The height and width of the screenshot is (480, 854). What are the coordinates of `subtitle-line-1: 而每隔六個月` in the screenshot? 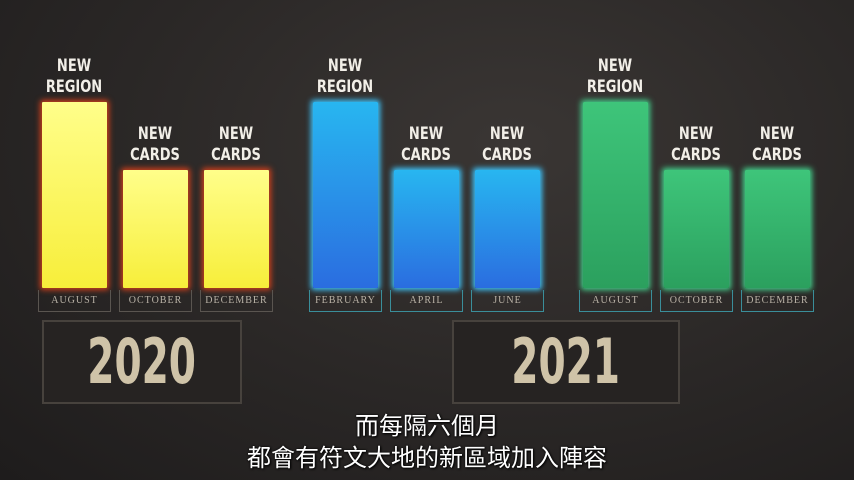 It's located at (427, 426).